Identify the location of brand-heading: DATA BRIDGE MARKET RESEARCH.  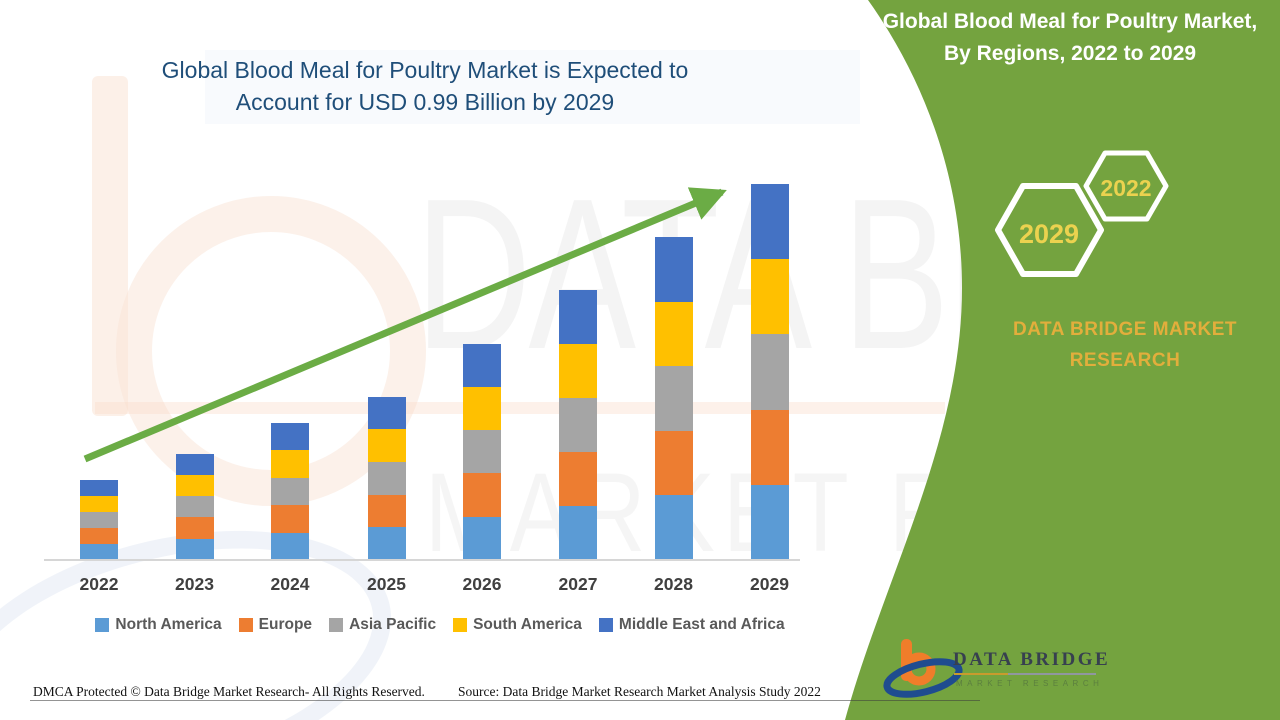
(1125, 345).